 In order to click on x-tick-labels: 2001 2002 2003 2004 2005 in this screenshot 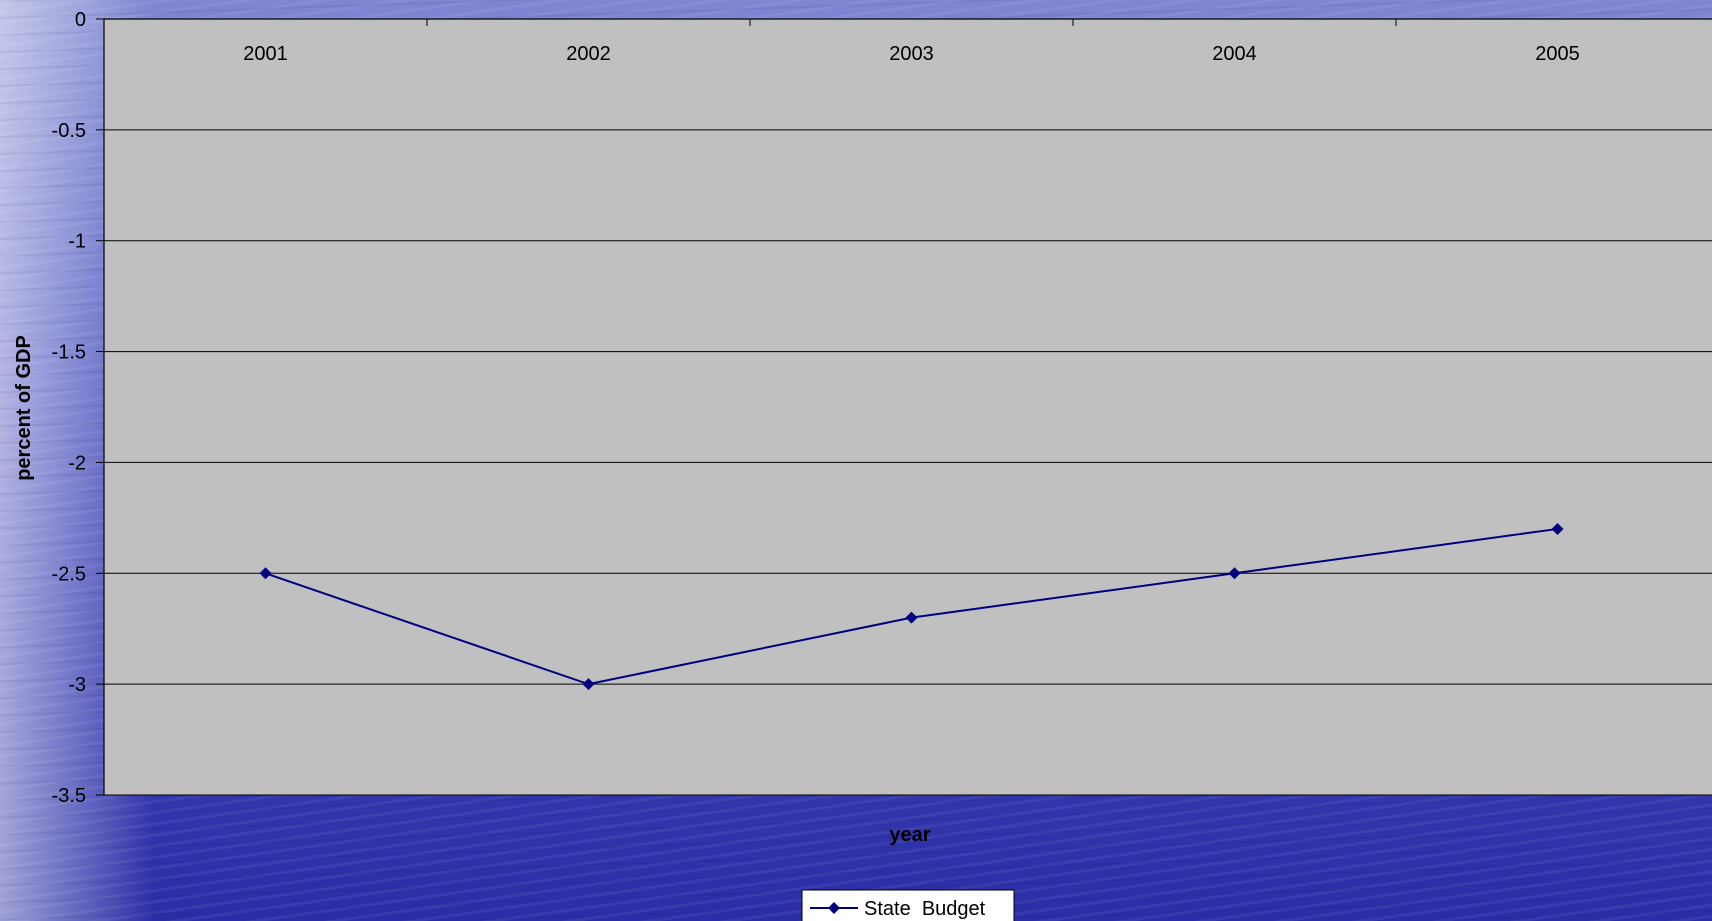, I will do `click(911, 54)`.